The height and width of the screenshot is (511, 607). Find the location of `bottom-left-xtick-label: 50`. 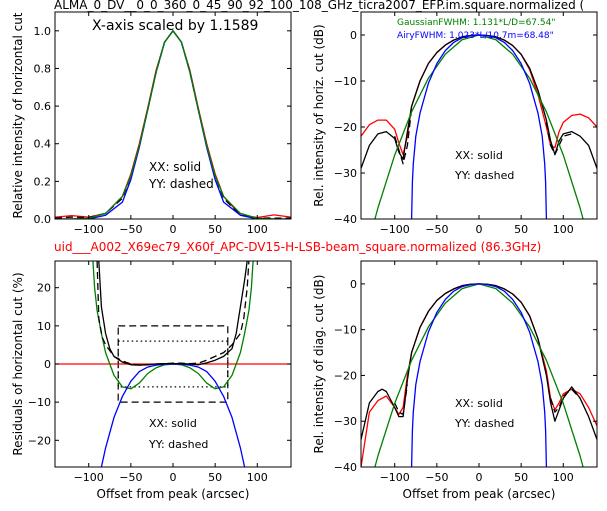

bottom-left-xtick-label: 50 is located at coordinates (215, 477).